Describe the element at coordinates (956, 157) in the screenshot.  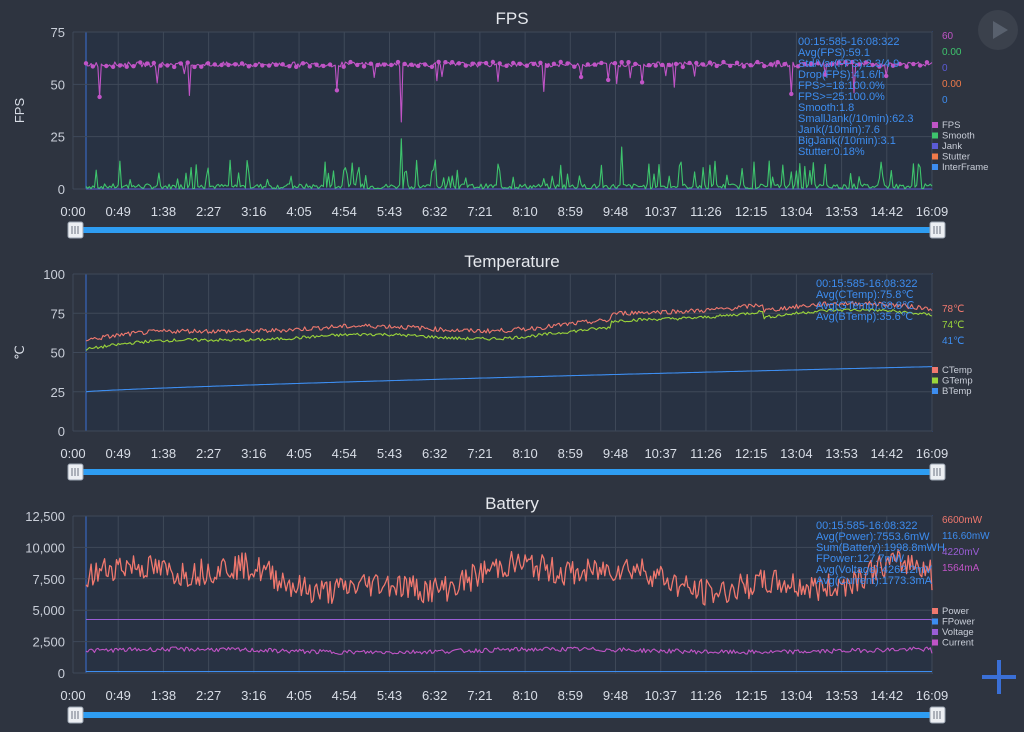
I see `legend-label: Stutter` at that location.